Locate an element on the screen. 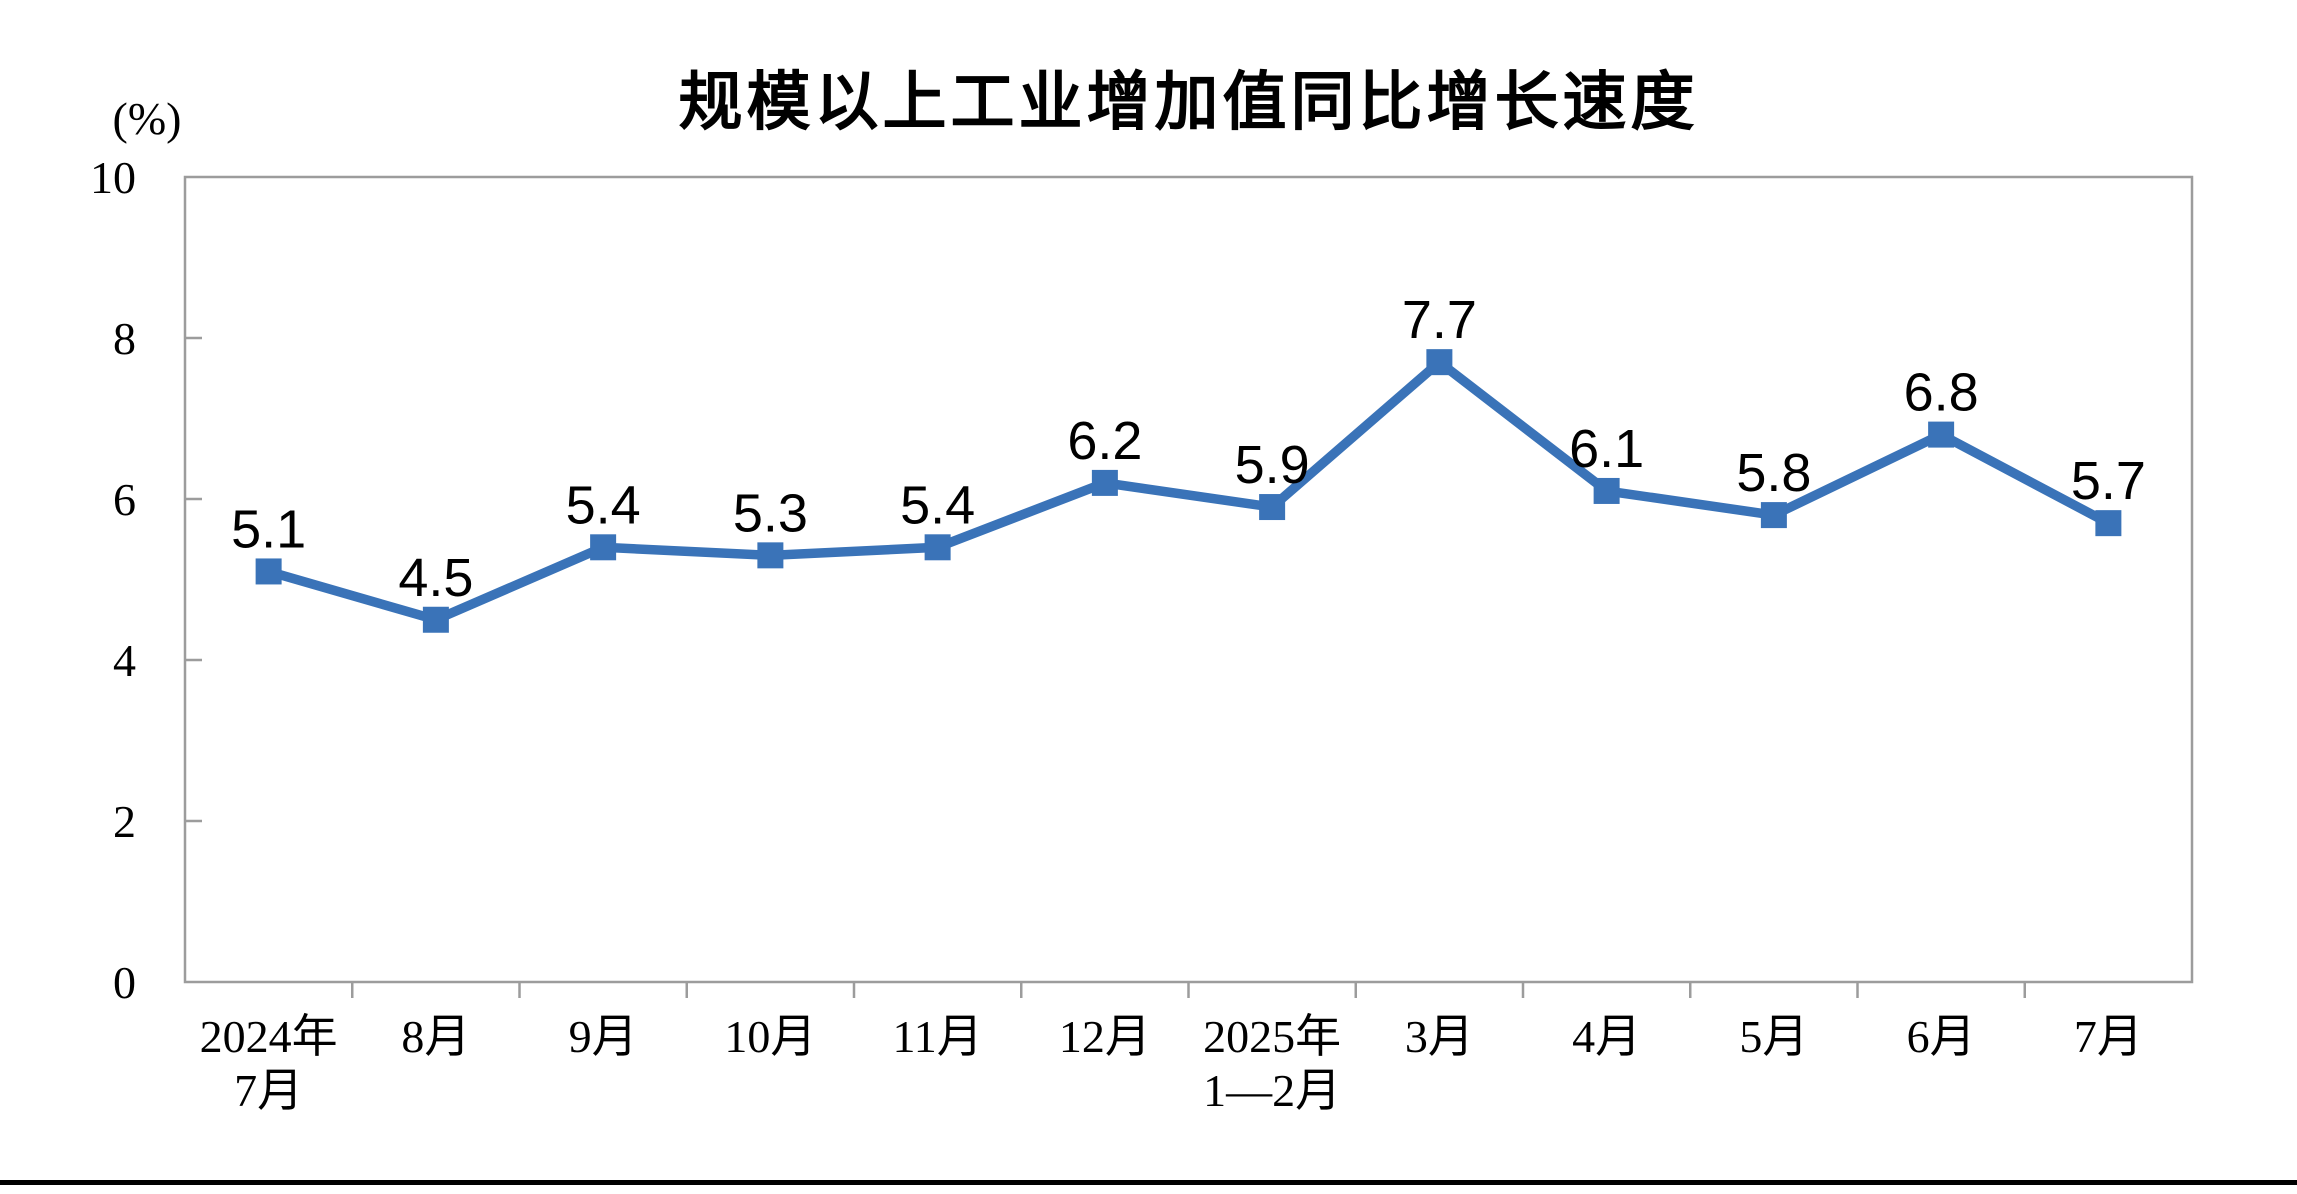 The width and height of the screenshot is (2297, 1194). x-axis-category-label: 10月 is located at coordinates (770, 1036).